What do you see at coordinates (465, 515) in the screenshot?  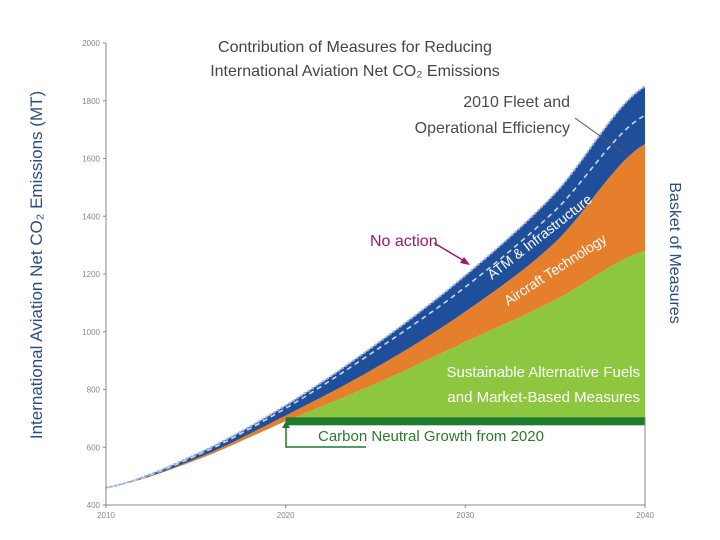 I see `x-tick-label: 2030` at bounding box center [465, 515].